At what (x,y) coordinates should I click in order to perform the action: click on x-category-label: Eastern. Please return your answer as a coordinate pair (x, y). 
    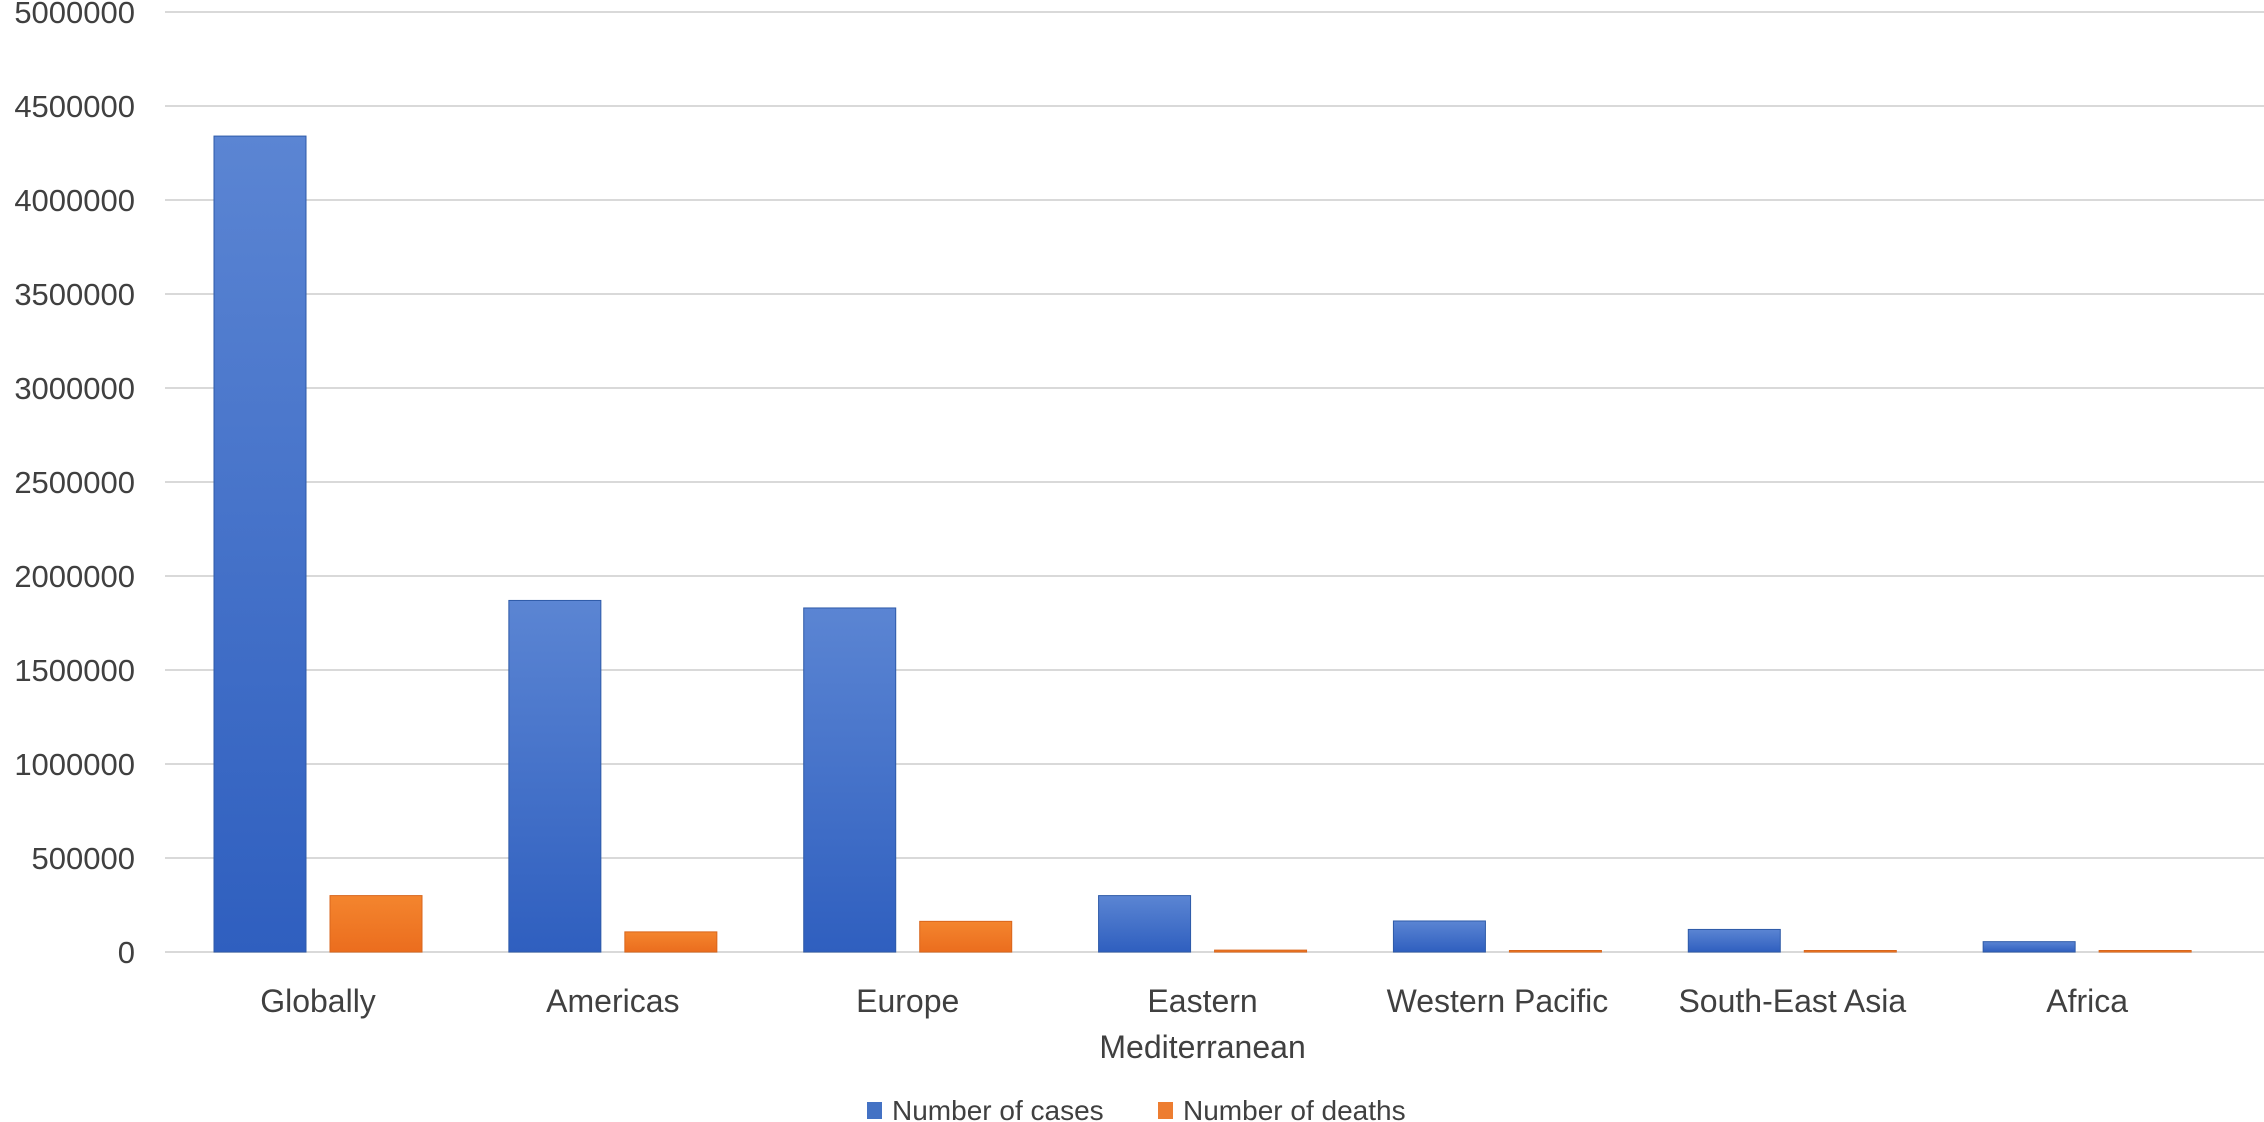
    Looking at the image, I should click on (1202, 1001).